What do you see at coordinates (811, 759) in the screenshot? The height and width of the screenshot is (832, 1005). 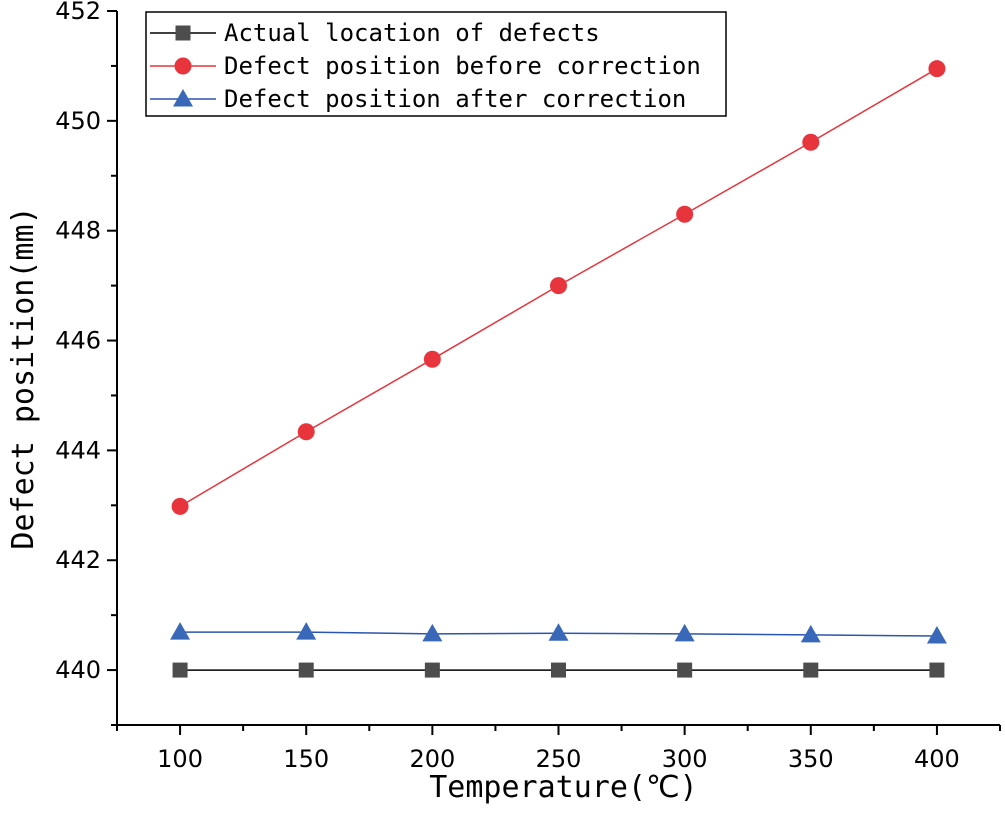 I see `x-tick-label: 350` at bounding box center [811, 759].